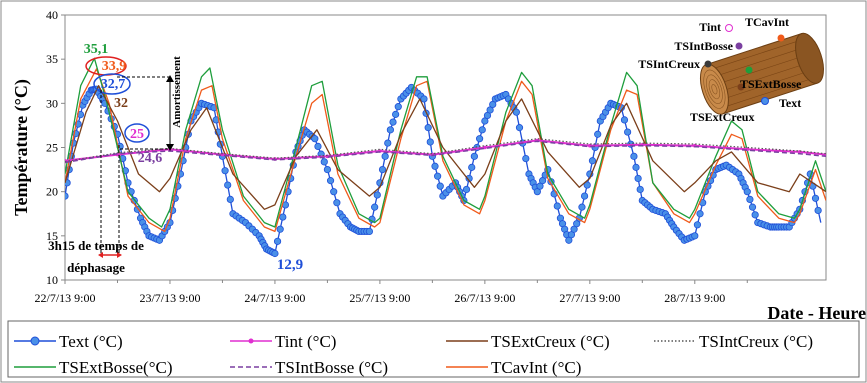 The height and width of the screenshot is (383, 867). I want to click on legend-label: TSExtCreux (°C), so click(550, 341).